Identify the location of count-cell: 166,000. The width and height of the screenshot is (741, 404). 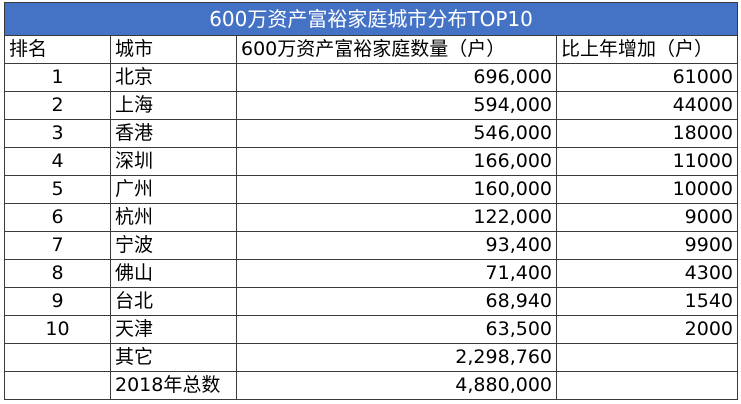
(396, 161).